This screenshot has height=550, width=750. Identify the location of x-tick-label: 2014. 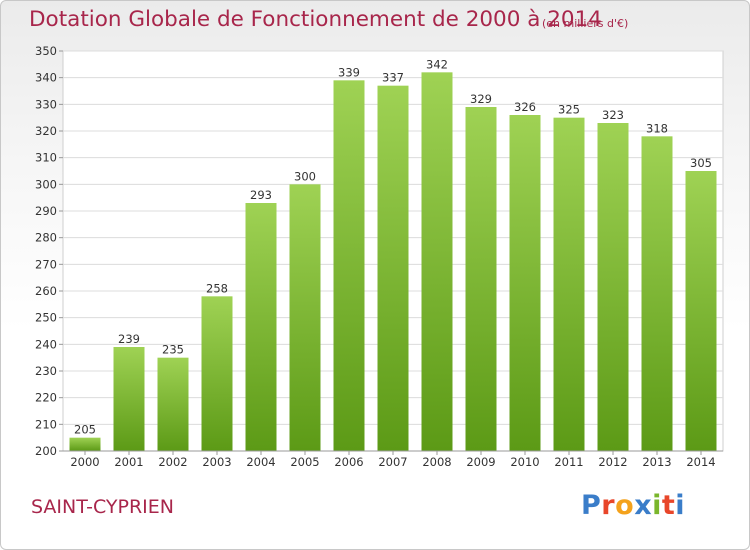
(700, 462).